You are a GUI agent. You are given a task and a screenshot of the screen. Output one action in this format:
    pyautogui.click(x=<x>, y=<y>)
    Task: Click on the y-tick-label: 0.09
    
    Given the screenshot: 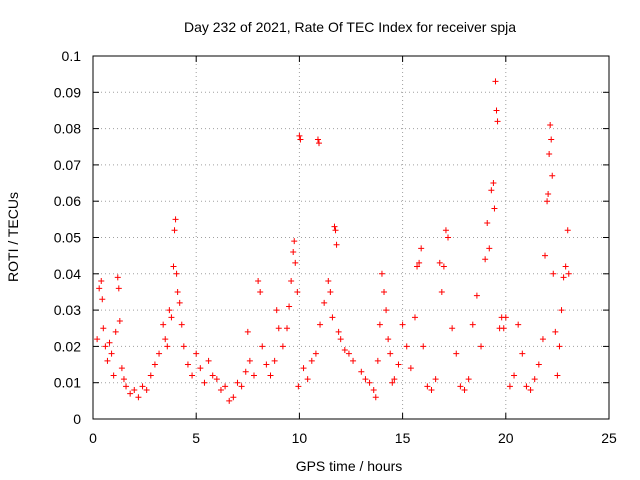 What is the action you would take?
    pyautogui.click(x=67, y=92)
    